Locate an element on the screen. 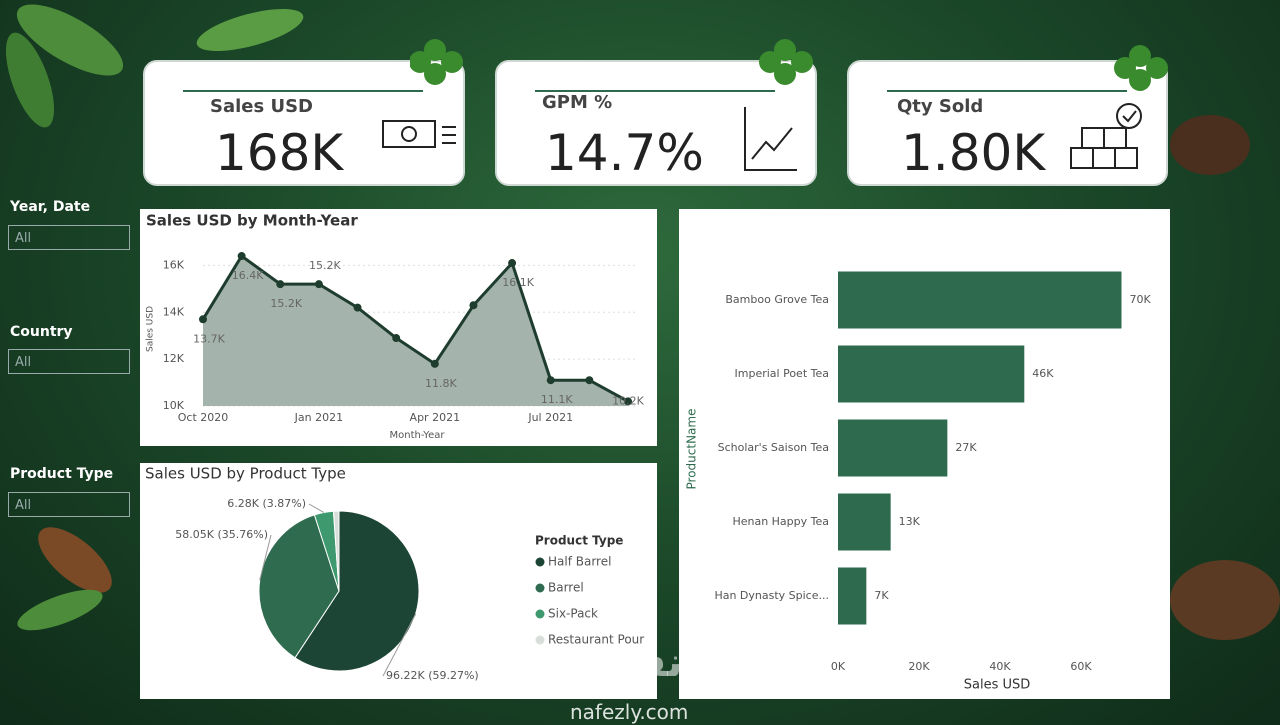  slicer-label: Product Type is located at coordinates (62, 474).